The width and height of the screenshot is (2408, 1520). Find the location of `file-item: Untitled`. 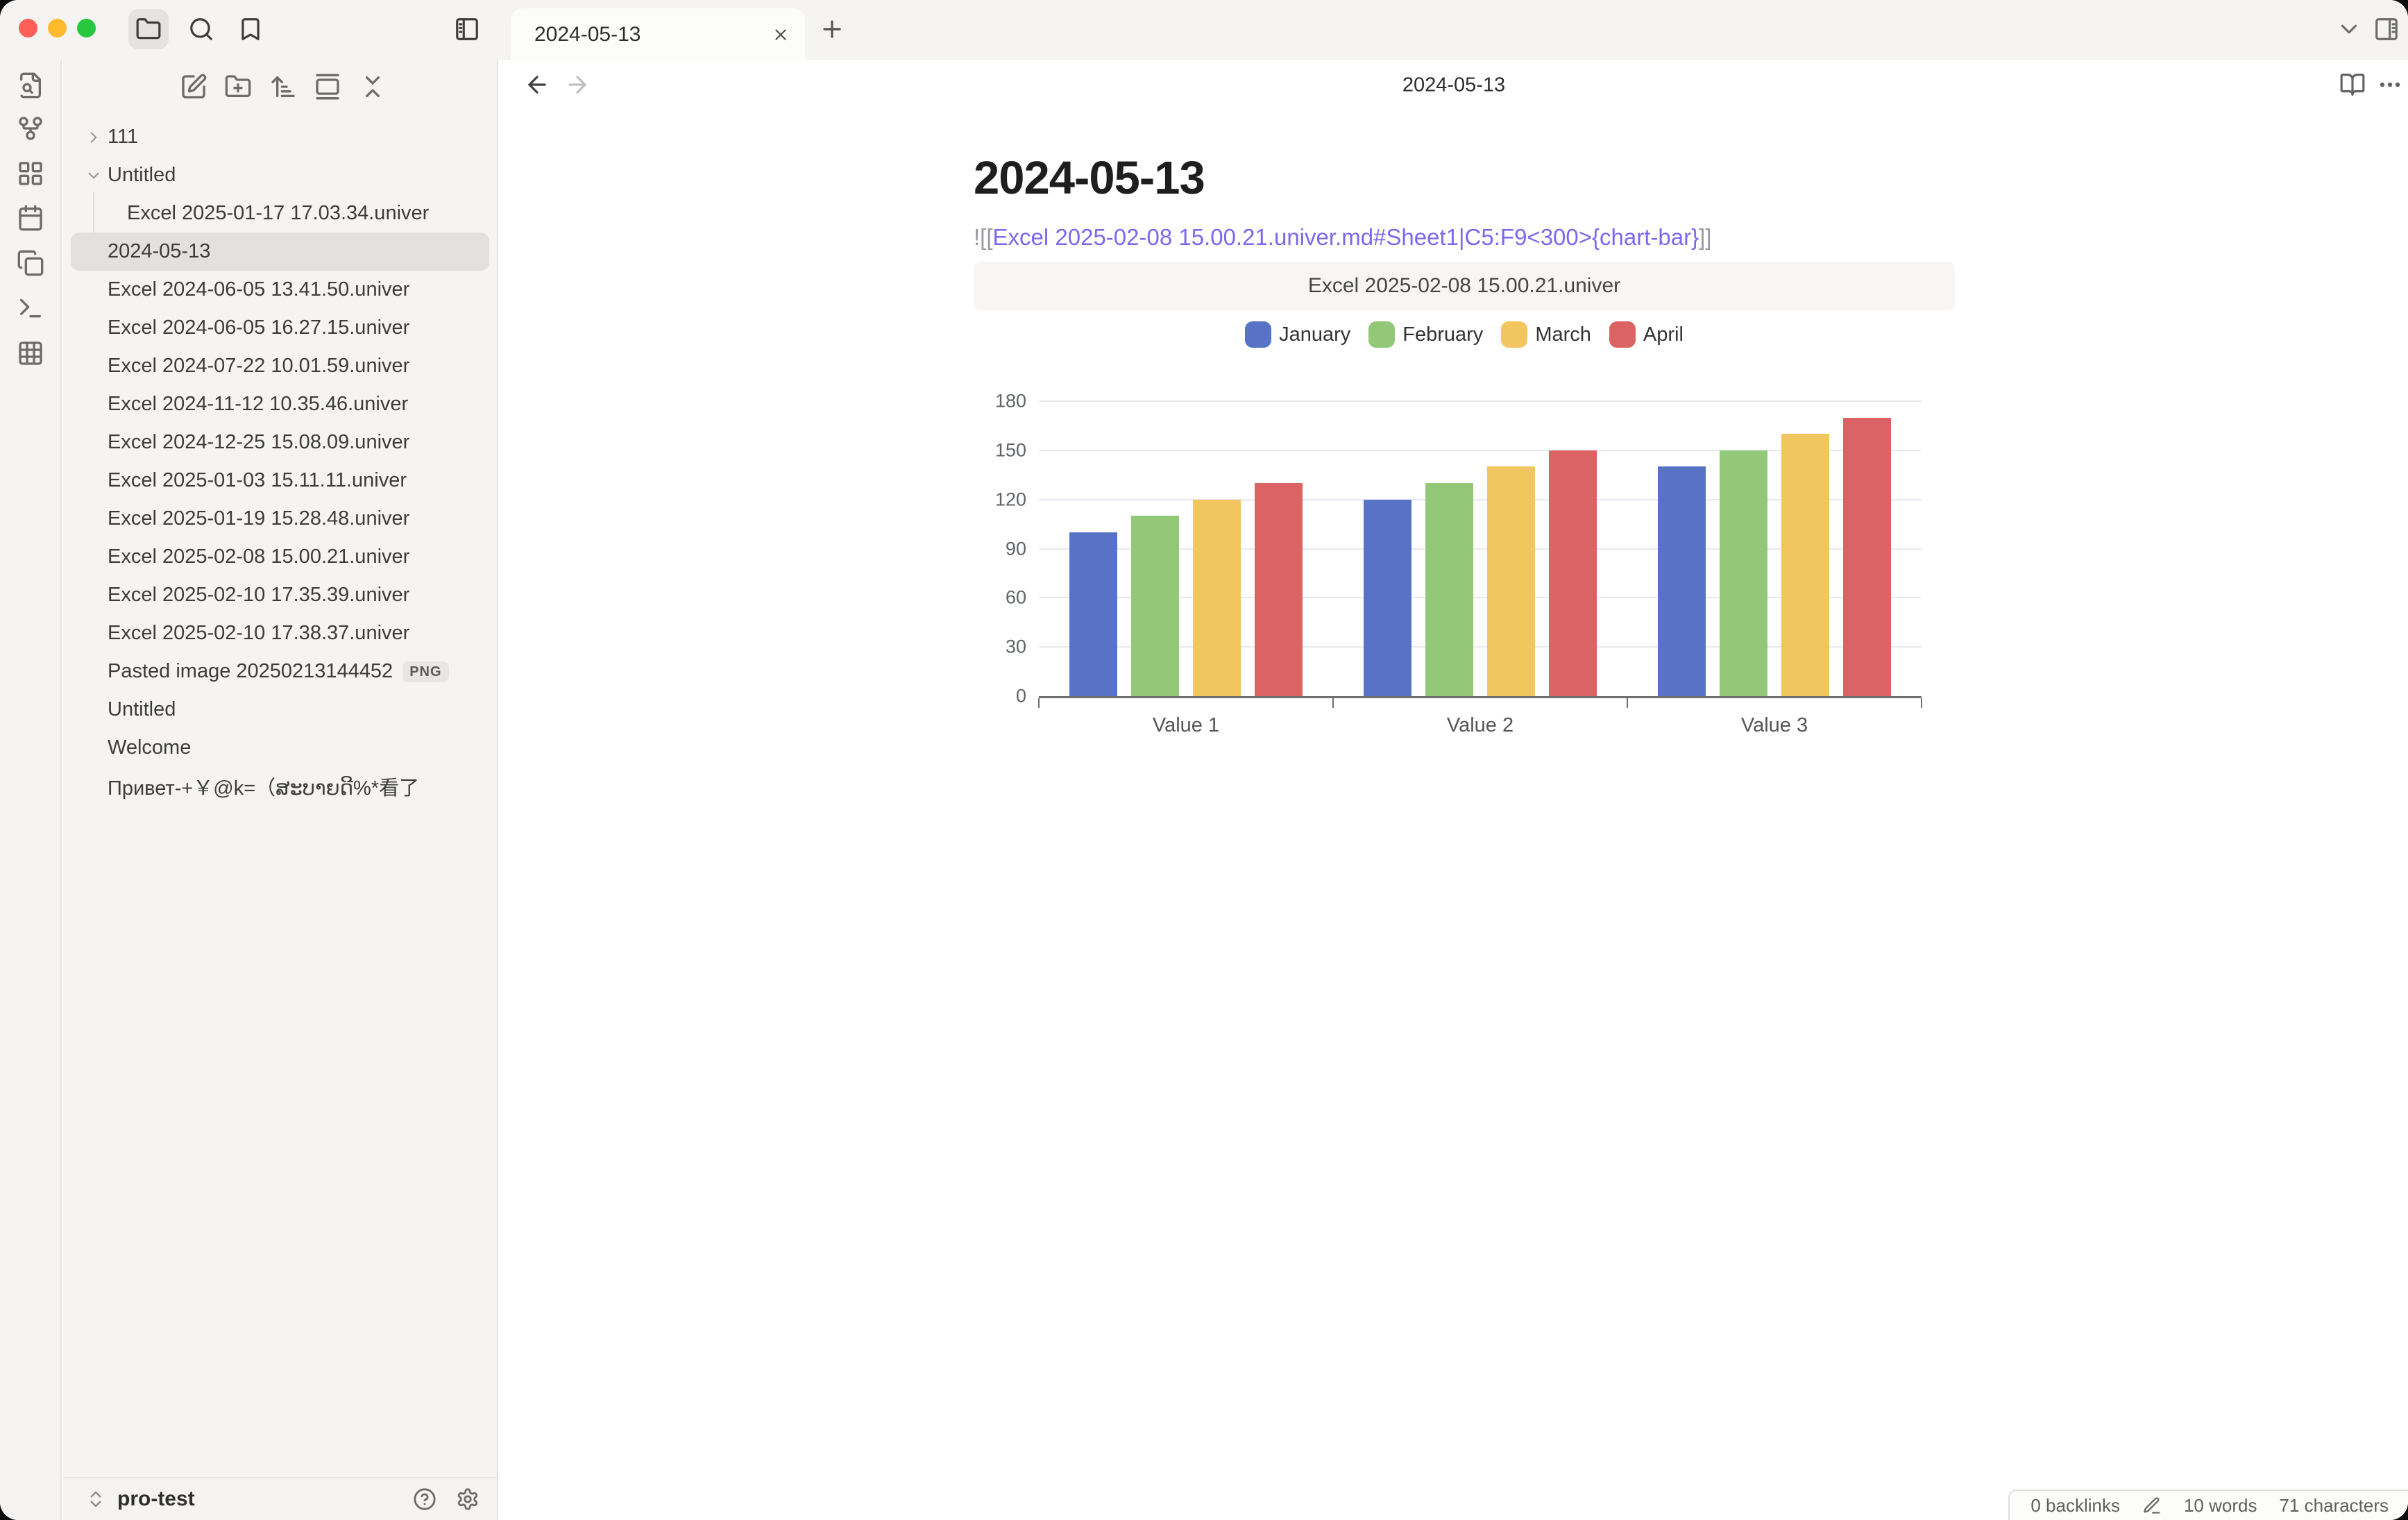

file-item: Untitled is located at coordinates (280, 710).